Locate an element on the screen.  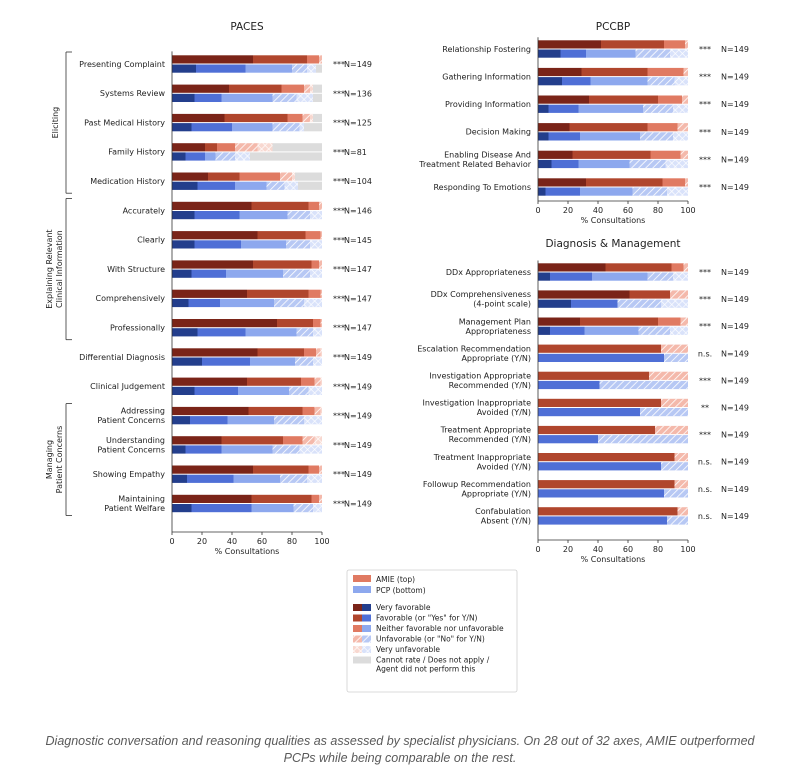
significance-label: ** is located at coordinates (705, 408).